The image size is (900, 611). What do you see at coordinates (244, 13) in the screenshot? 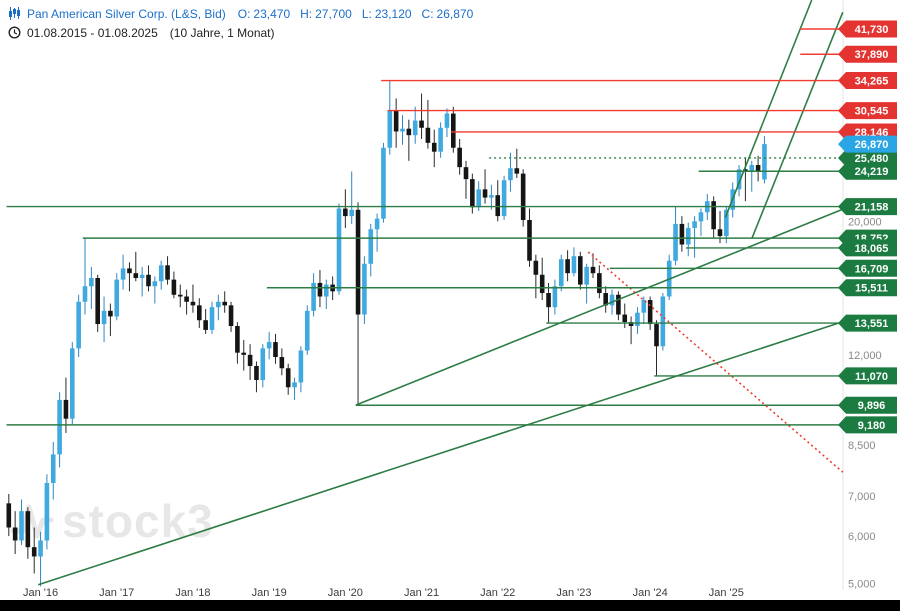
I see `open-label: O:` at bounding box center [244, 13].